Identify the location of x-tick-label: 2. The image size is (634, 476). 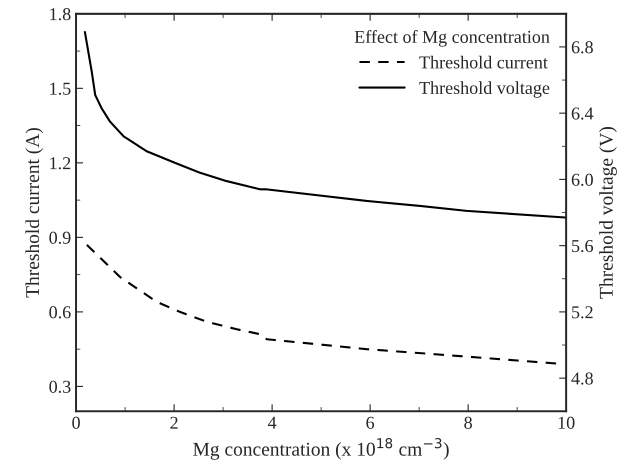
(174, 422).